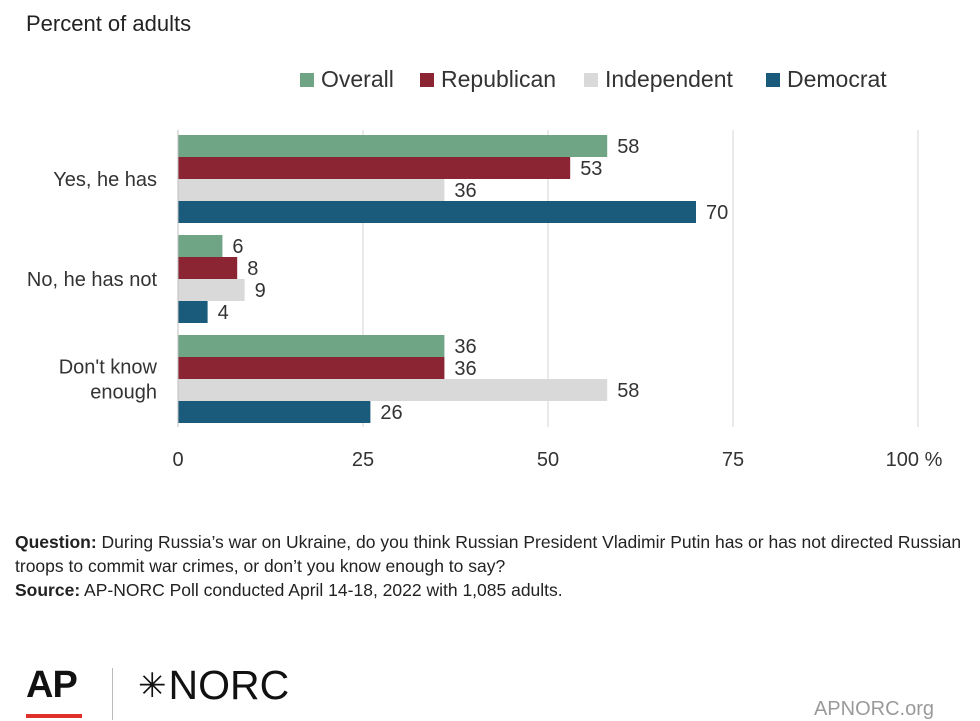  Describe the element at coordinates (669, 79) in the screenshot. I see `legend-label-independent: Independent` at that location.